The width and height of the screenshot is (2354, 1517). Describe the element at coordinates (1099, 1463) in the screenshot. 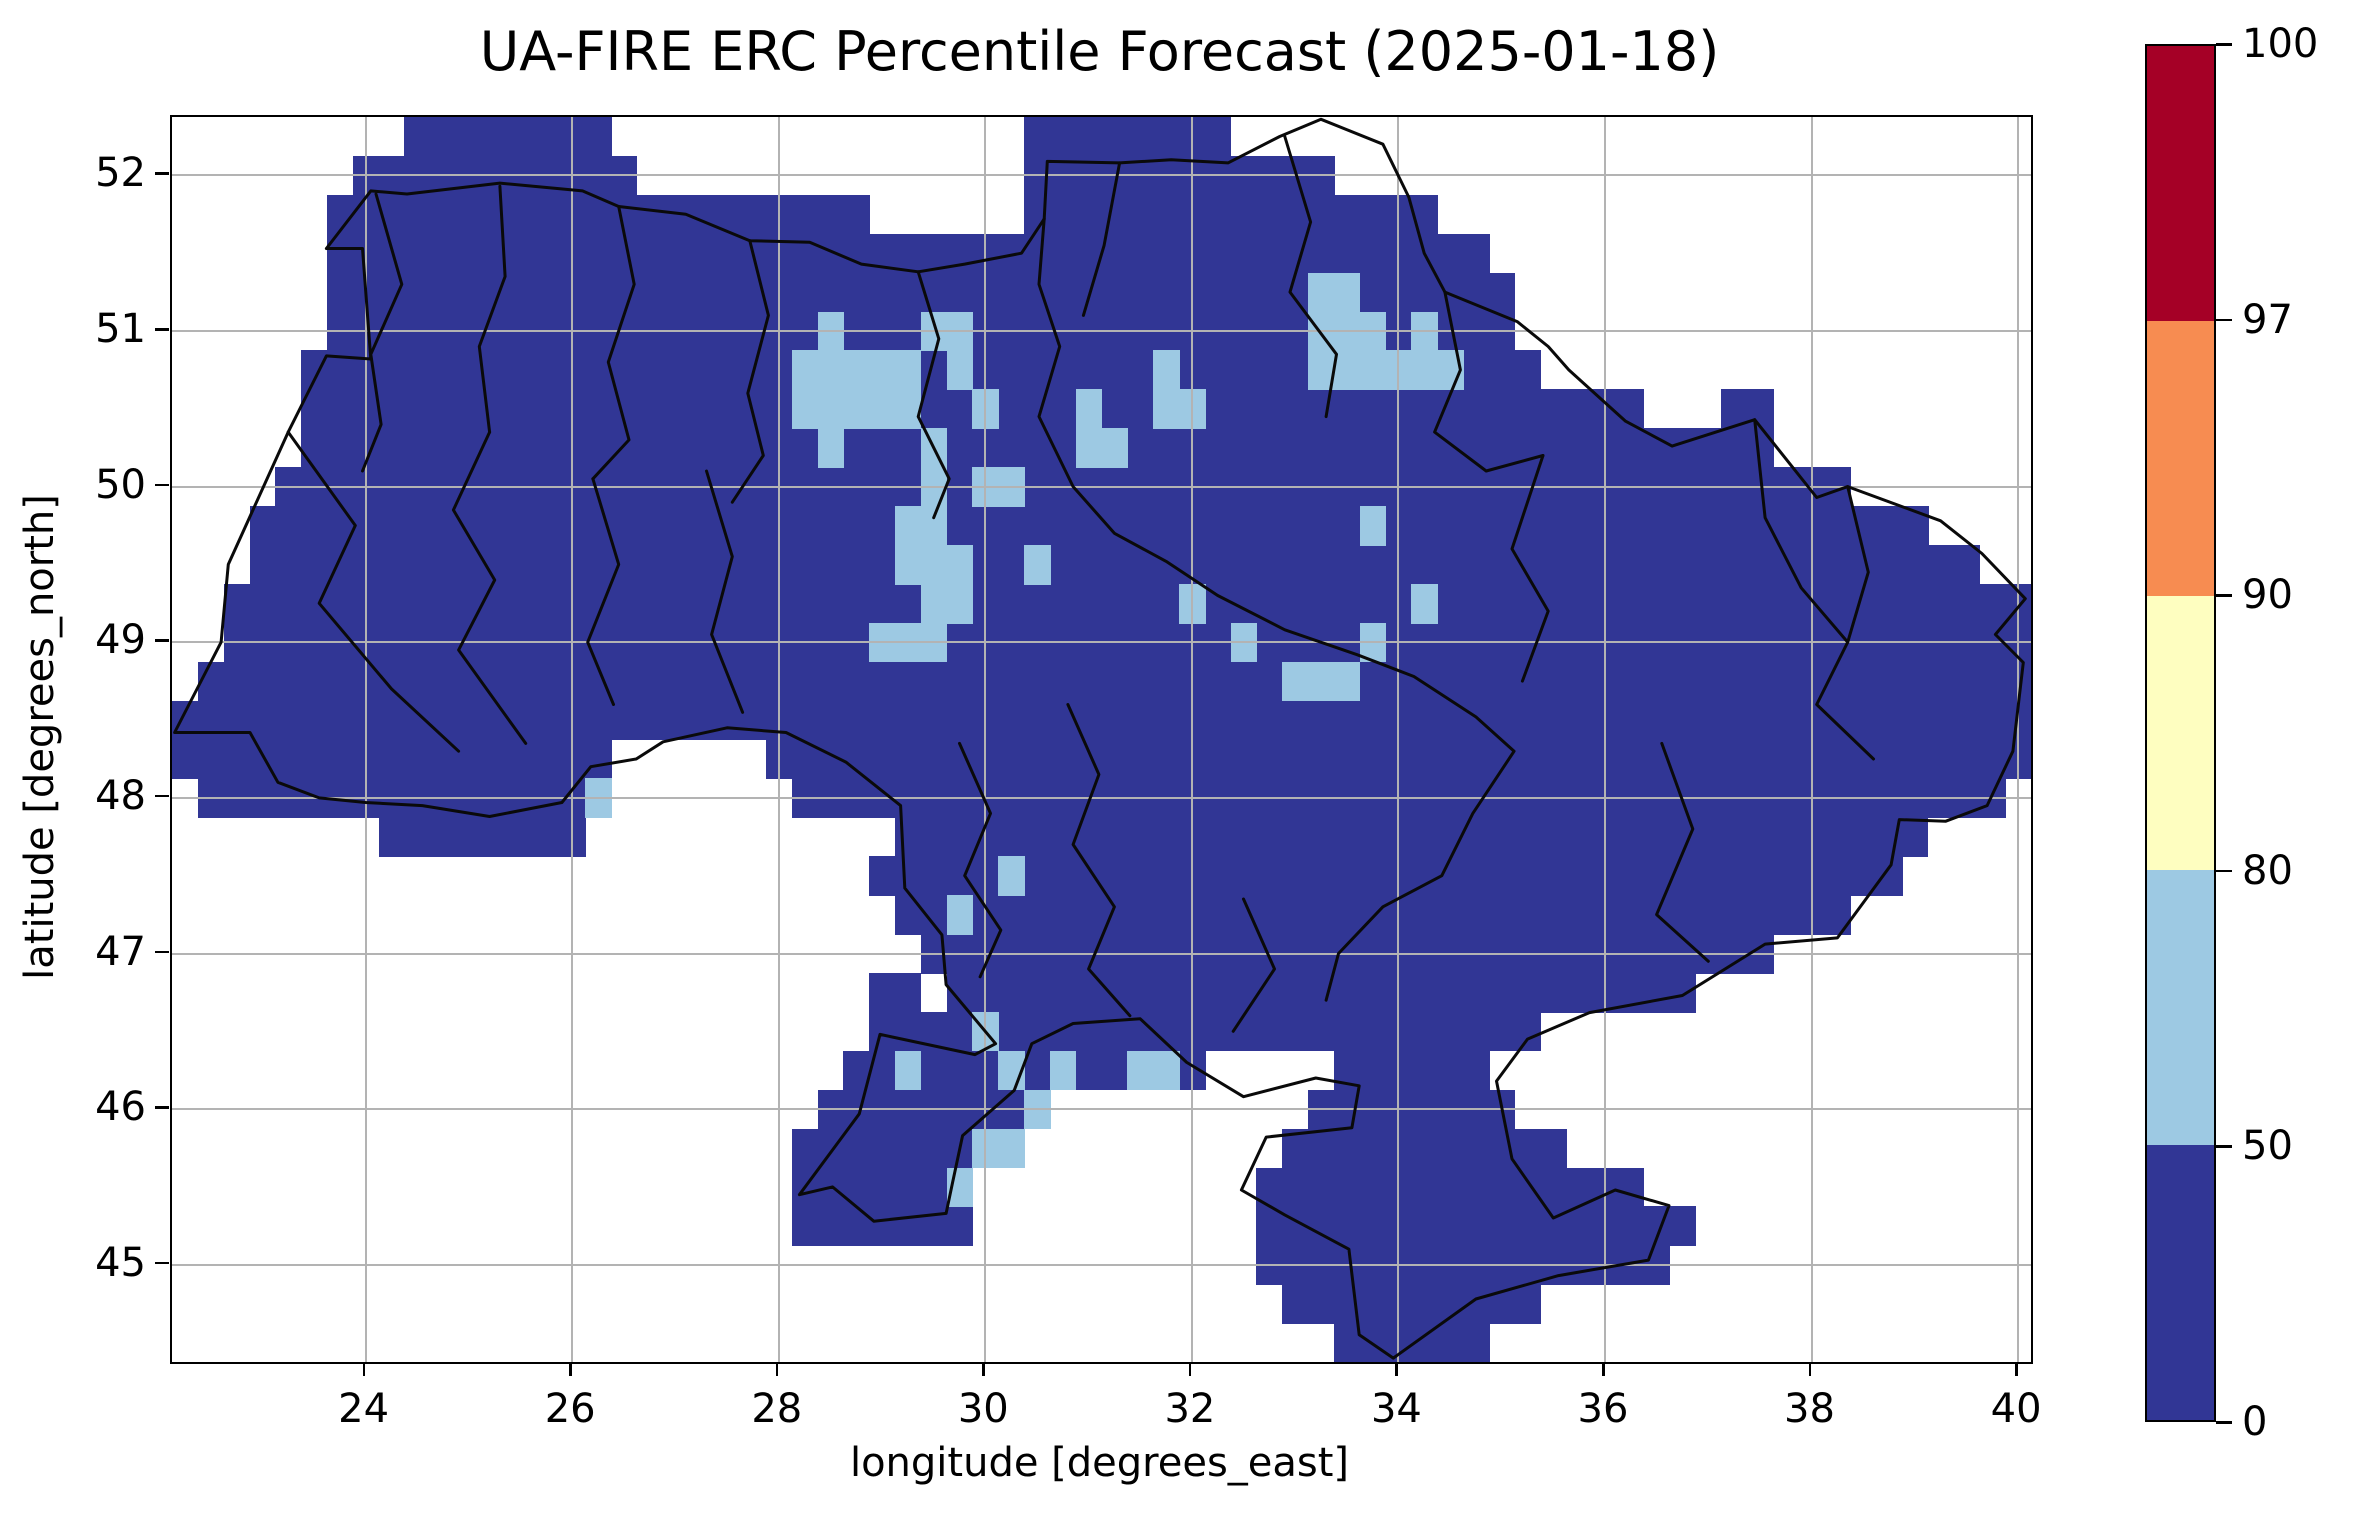

I see `x-axis-label: longitude [degrees_east]` at that location.